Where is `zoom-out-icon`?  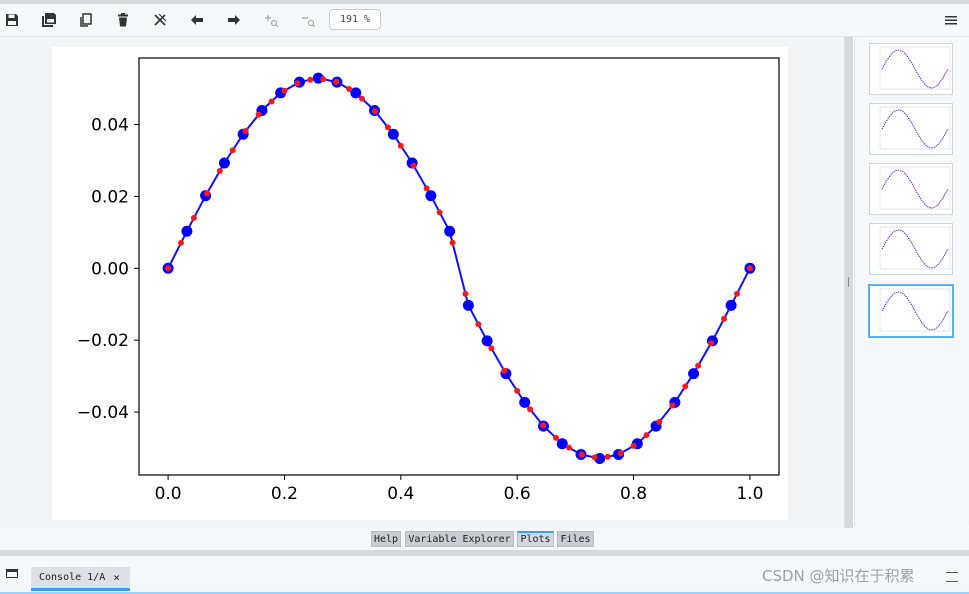 zoom-out-icon is located at coordinates (308, 22).